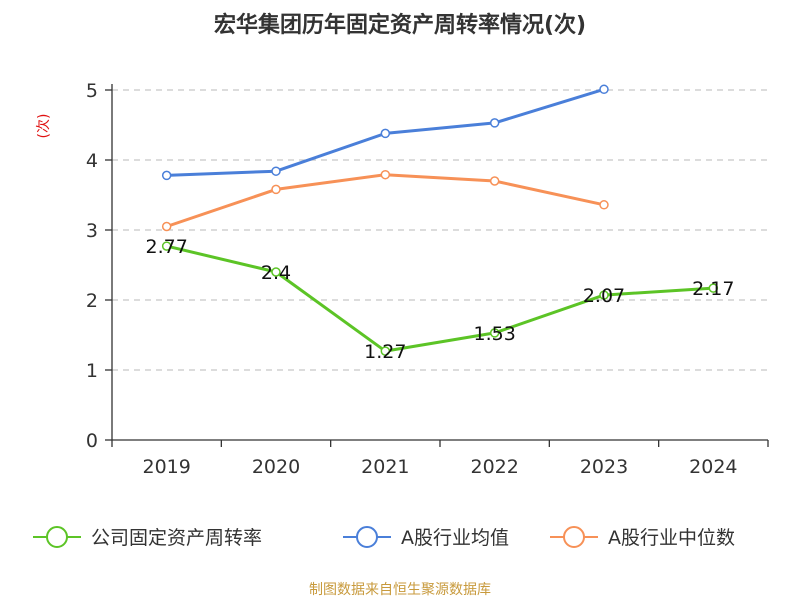  I want to click on y-axis-unit-label: (次), so click(44, 126).